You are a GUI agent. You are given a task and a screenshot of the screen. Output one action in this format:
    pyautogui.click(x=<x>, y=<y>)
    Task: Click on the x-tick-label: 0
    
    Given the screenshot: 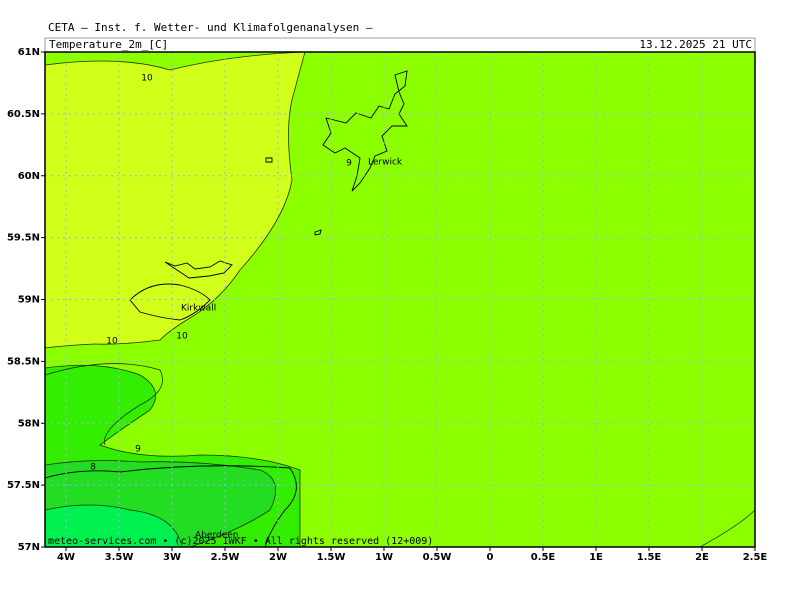 What is the action you would take?
    pyautogui.click(x=490, y=557)
    